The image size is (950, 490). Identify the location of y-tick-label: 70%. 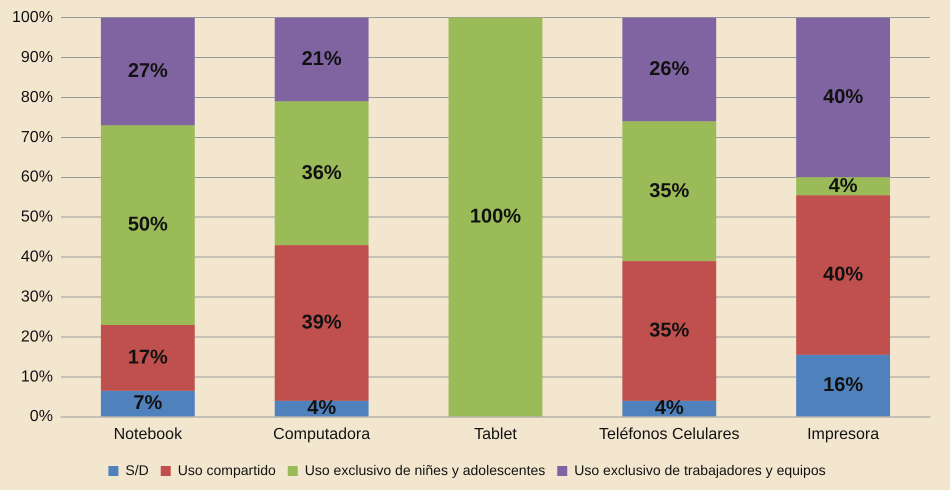
(36, 137).